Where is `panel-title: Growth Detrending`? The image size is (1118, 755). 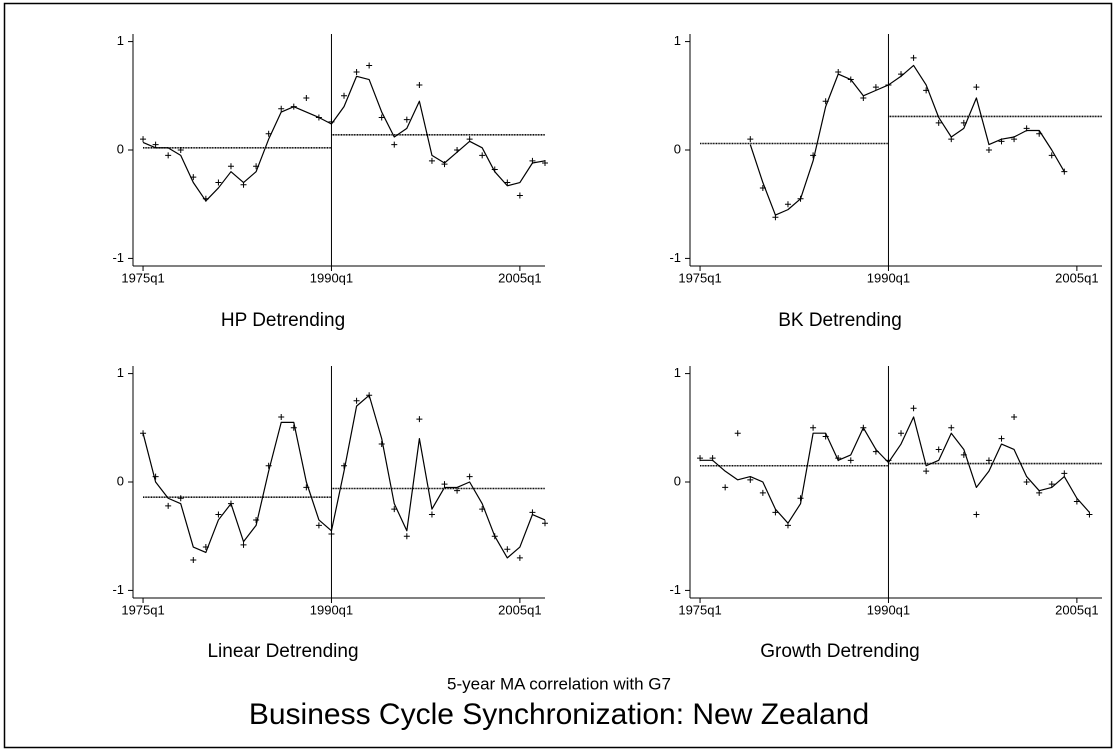 panel-title: Growth Detrending is located at coordinates (839, 651).